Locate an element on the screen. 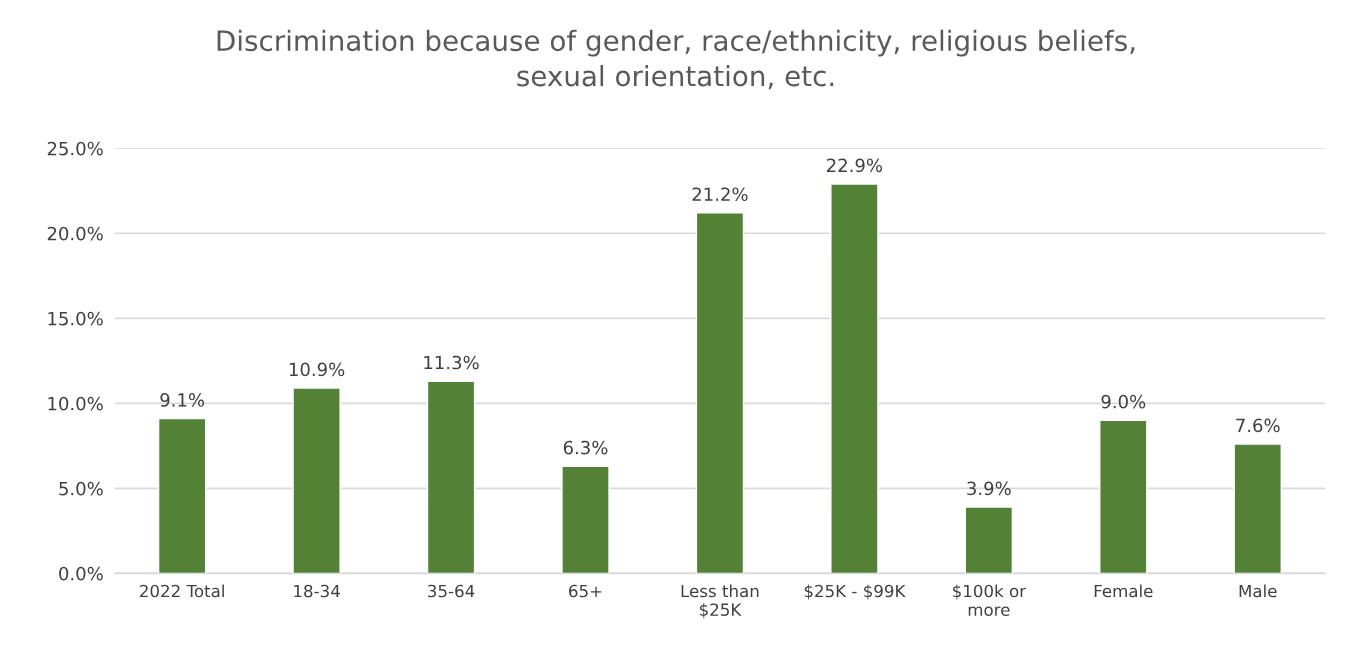 The image size is (1352, 659). y-tick-label: 0.0% is located at coordinates (81, 573).